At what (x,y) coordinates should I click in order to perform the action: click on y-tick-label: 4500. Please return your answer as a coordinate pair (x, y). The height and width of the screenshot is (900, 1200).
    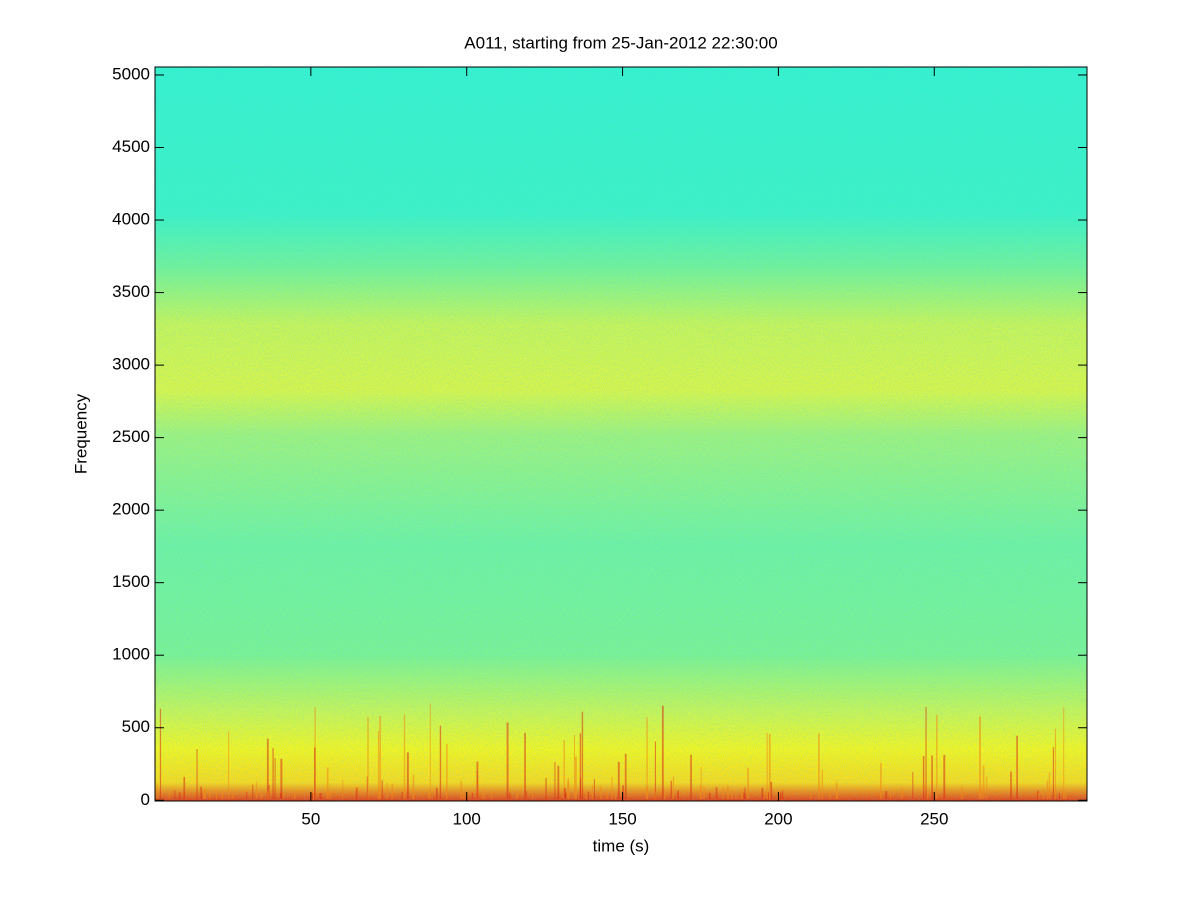
    Looking at the image, I should click on (131, 146).